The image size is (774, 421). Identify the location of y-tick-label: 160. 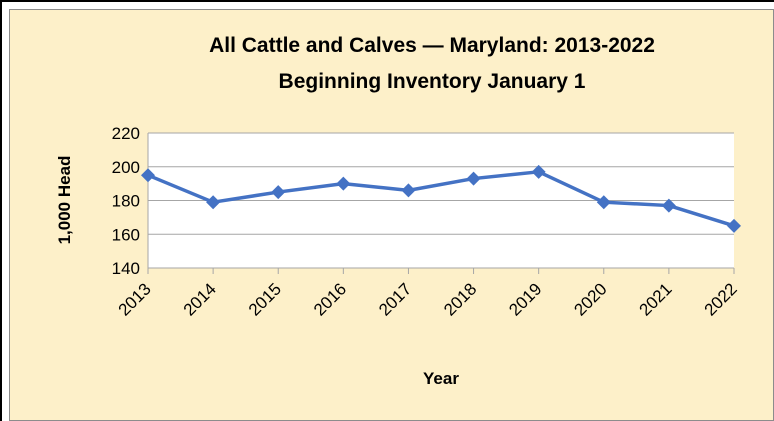
(126, 234).